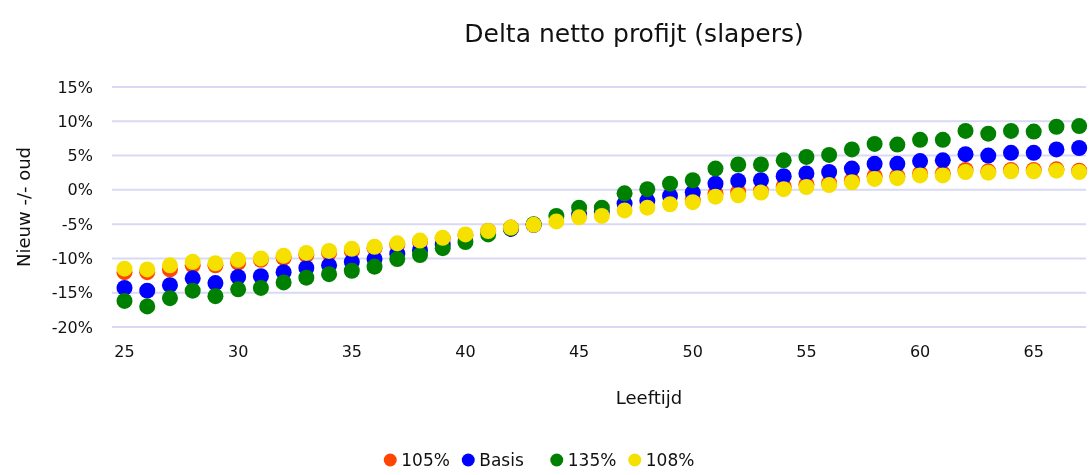  I want to click on x-tick-label: 35, so click(351, 351).